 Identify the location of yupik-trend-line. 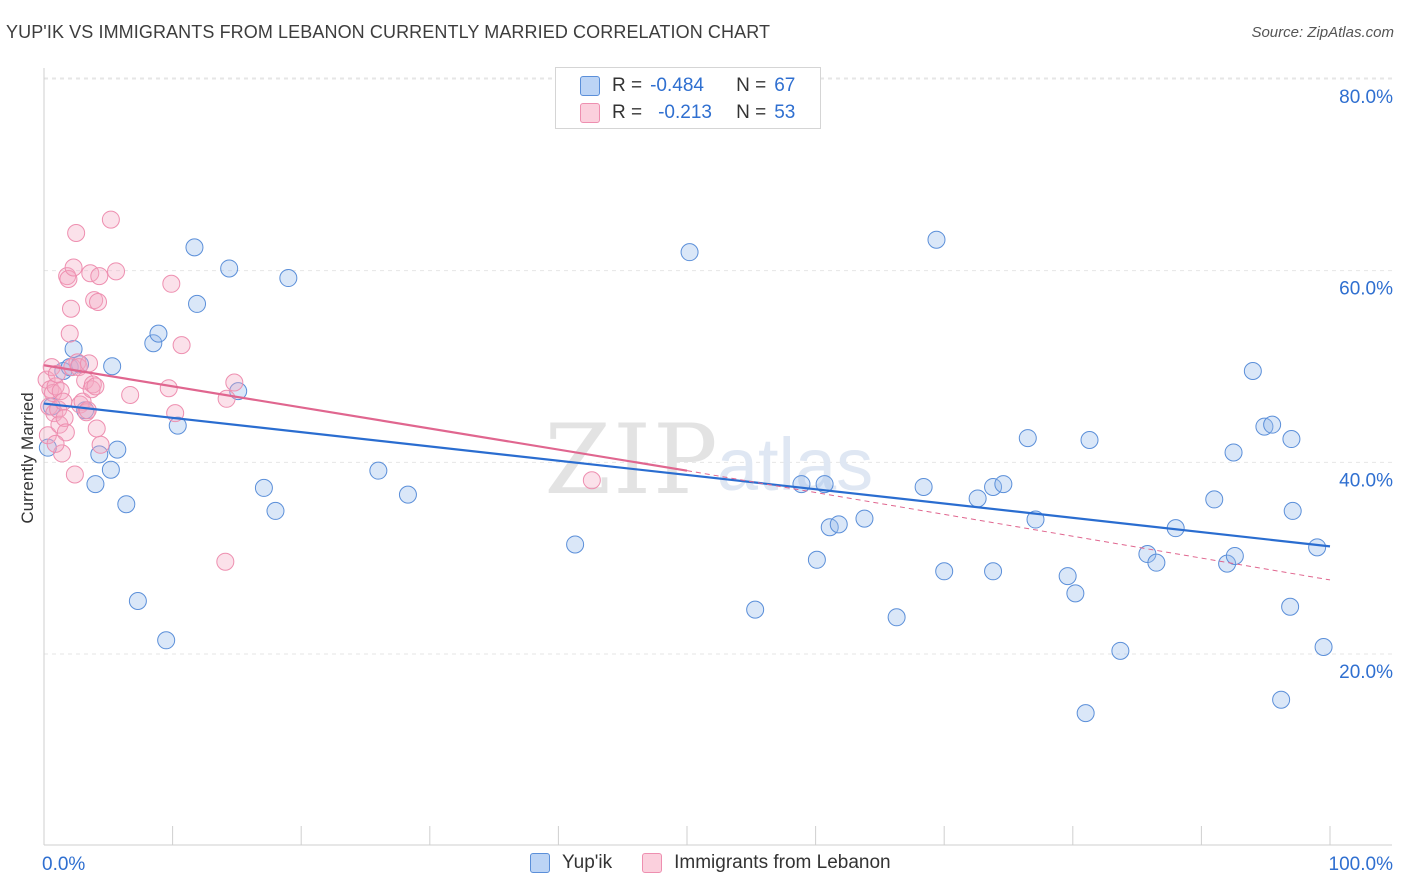
(687, 475).